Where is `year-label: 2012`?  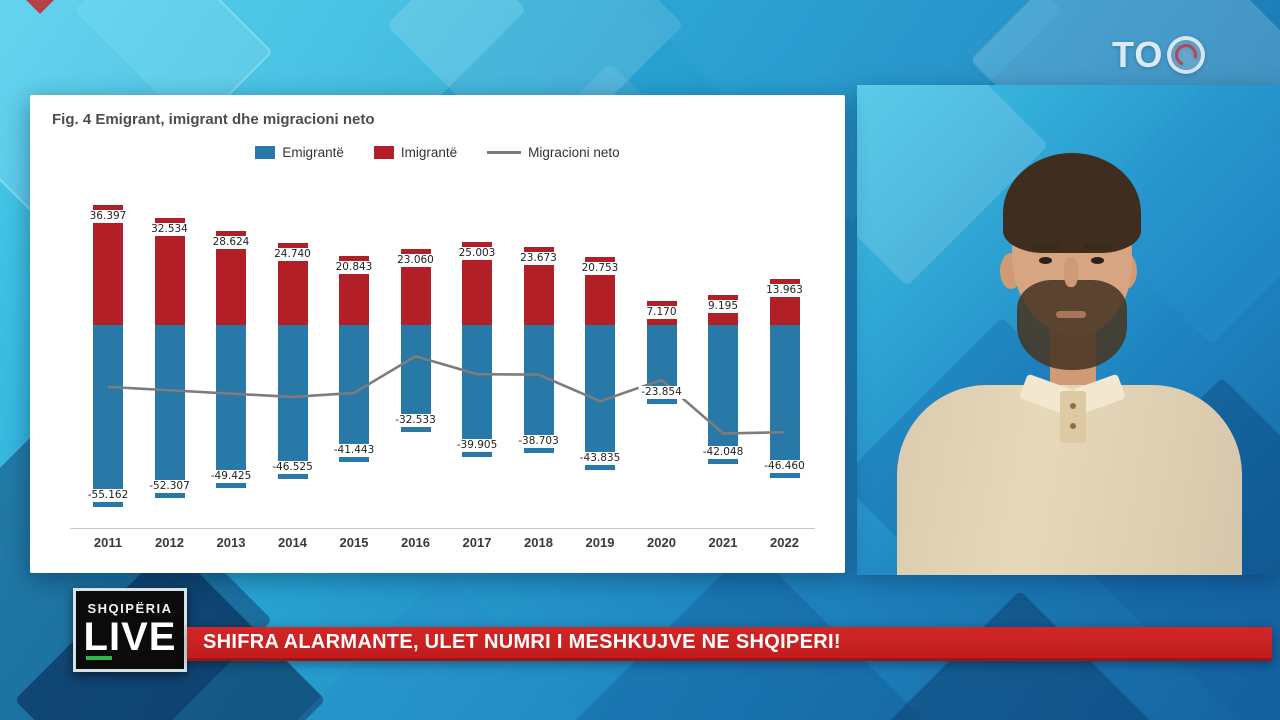
year-label: 2012 is located at coordinates (169, 542).